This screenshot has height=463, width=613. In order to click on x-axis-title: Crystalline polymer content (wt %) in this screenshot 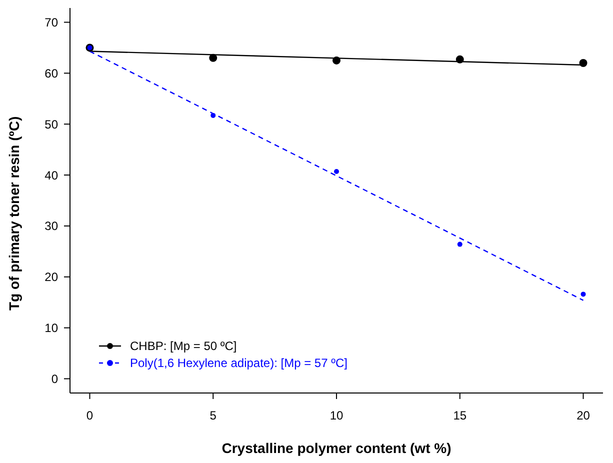, I will do `click(337, 448)`.